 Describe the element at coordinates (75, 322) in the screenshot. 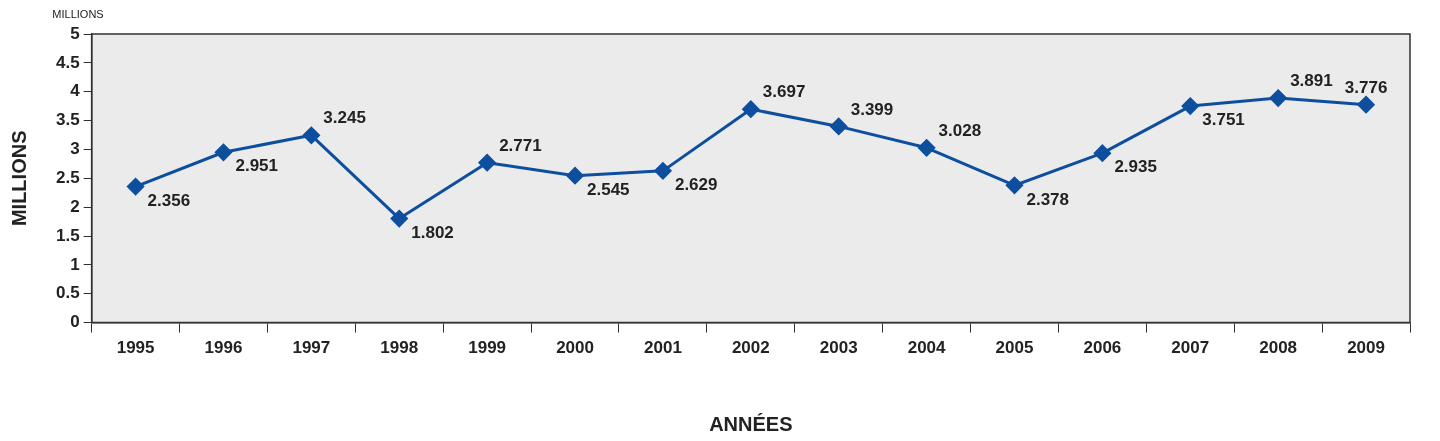

I see `y-tick-label: 0` at that location.